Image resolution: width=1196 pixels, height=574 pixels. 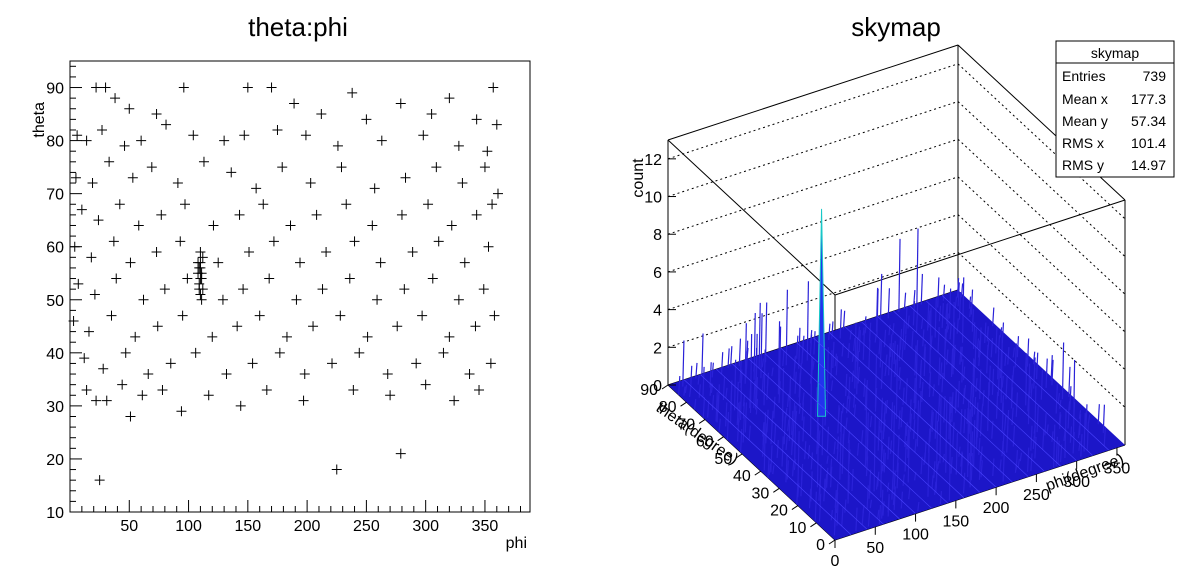 I want to click on z-grid-back, so click(x=813, y=186).